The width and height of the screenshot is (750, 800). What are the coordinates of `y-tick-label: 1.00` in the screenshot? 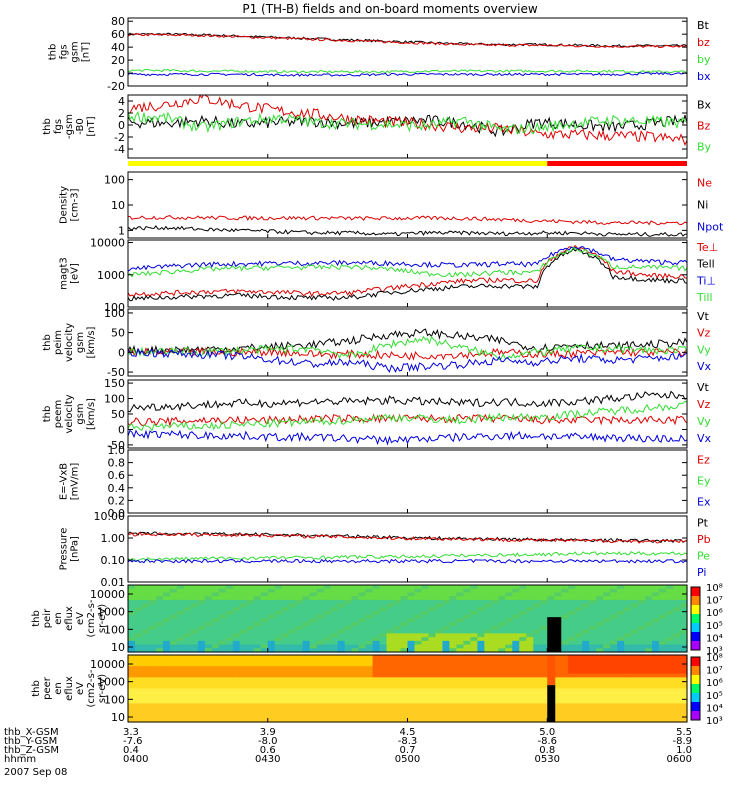 It's located at (113, 538).